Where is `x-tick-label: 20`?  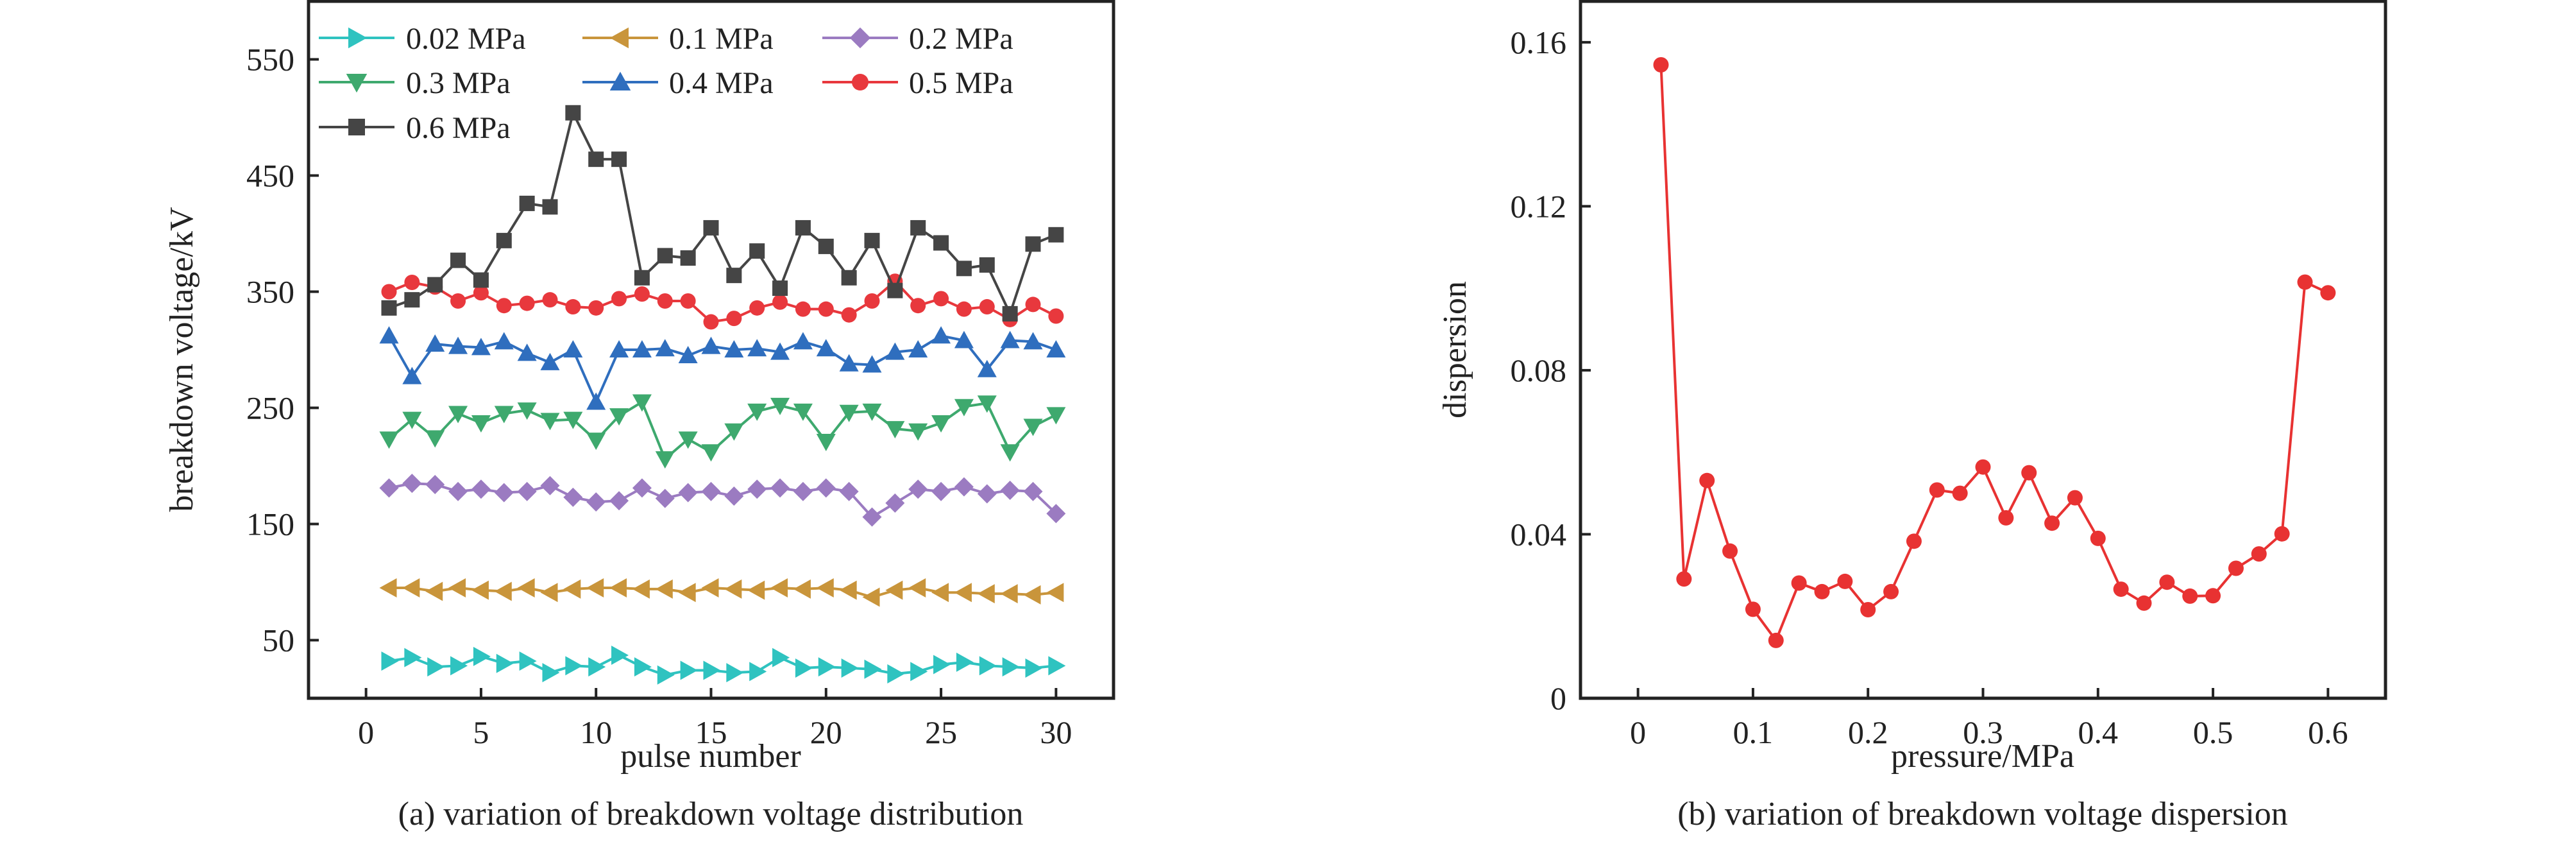 x-tick-label: 20 is located at coordinates (826, 732).